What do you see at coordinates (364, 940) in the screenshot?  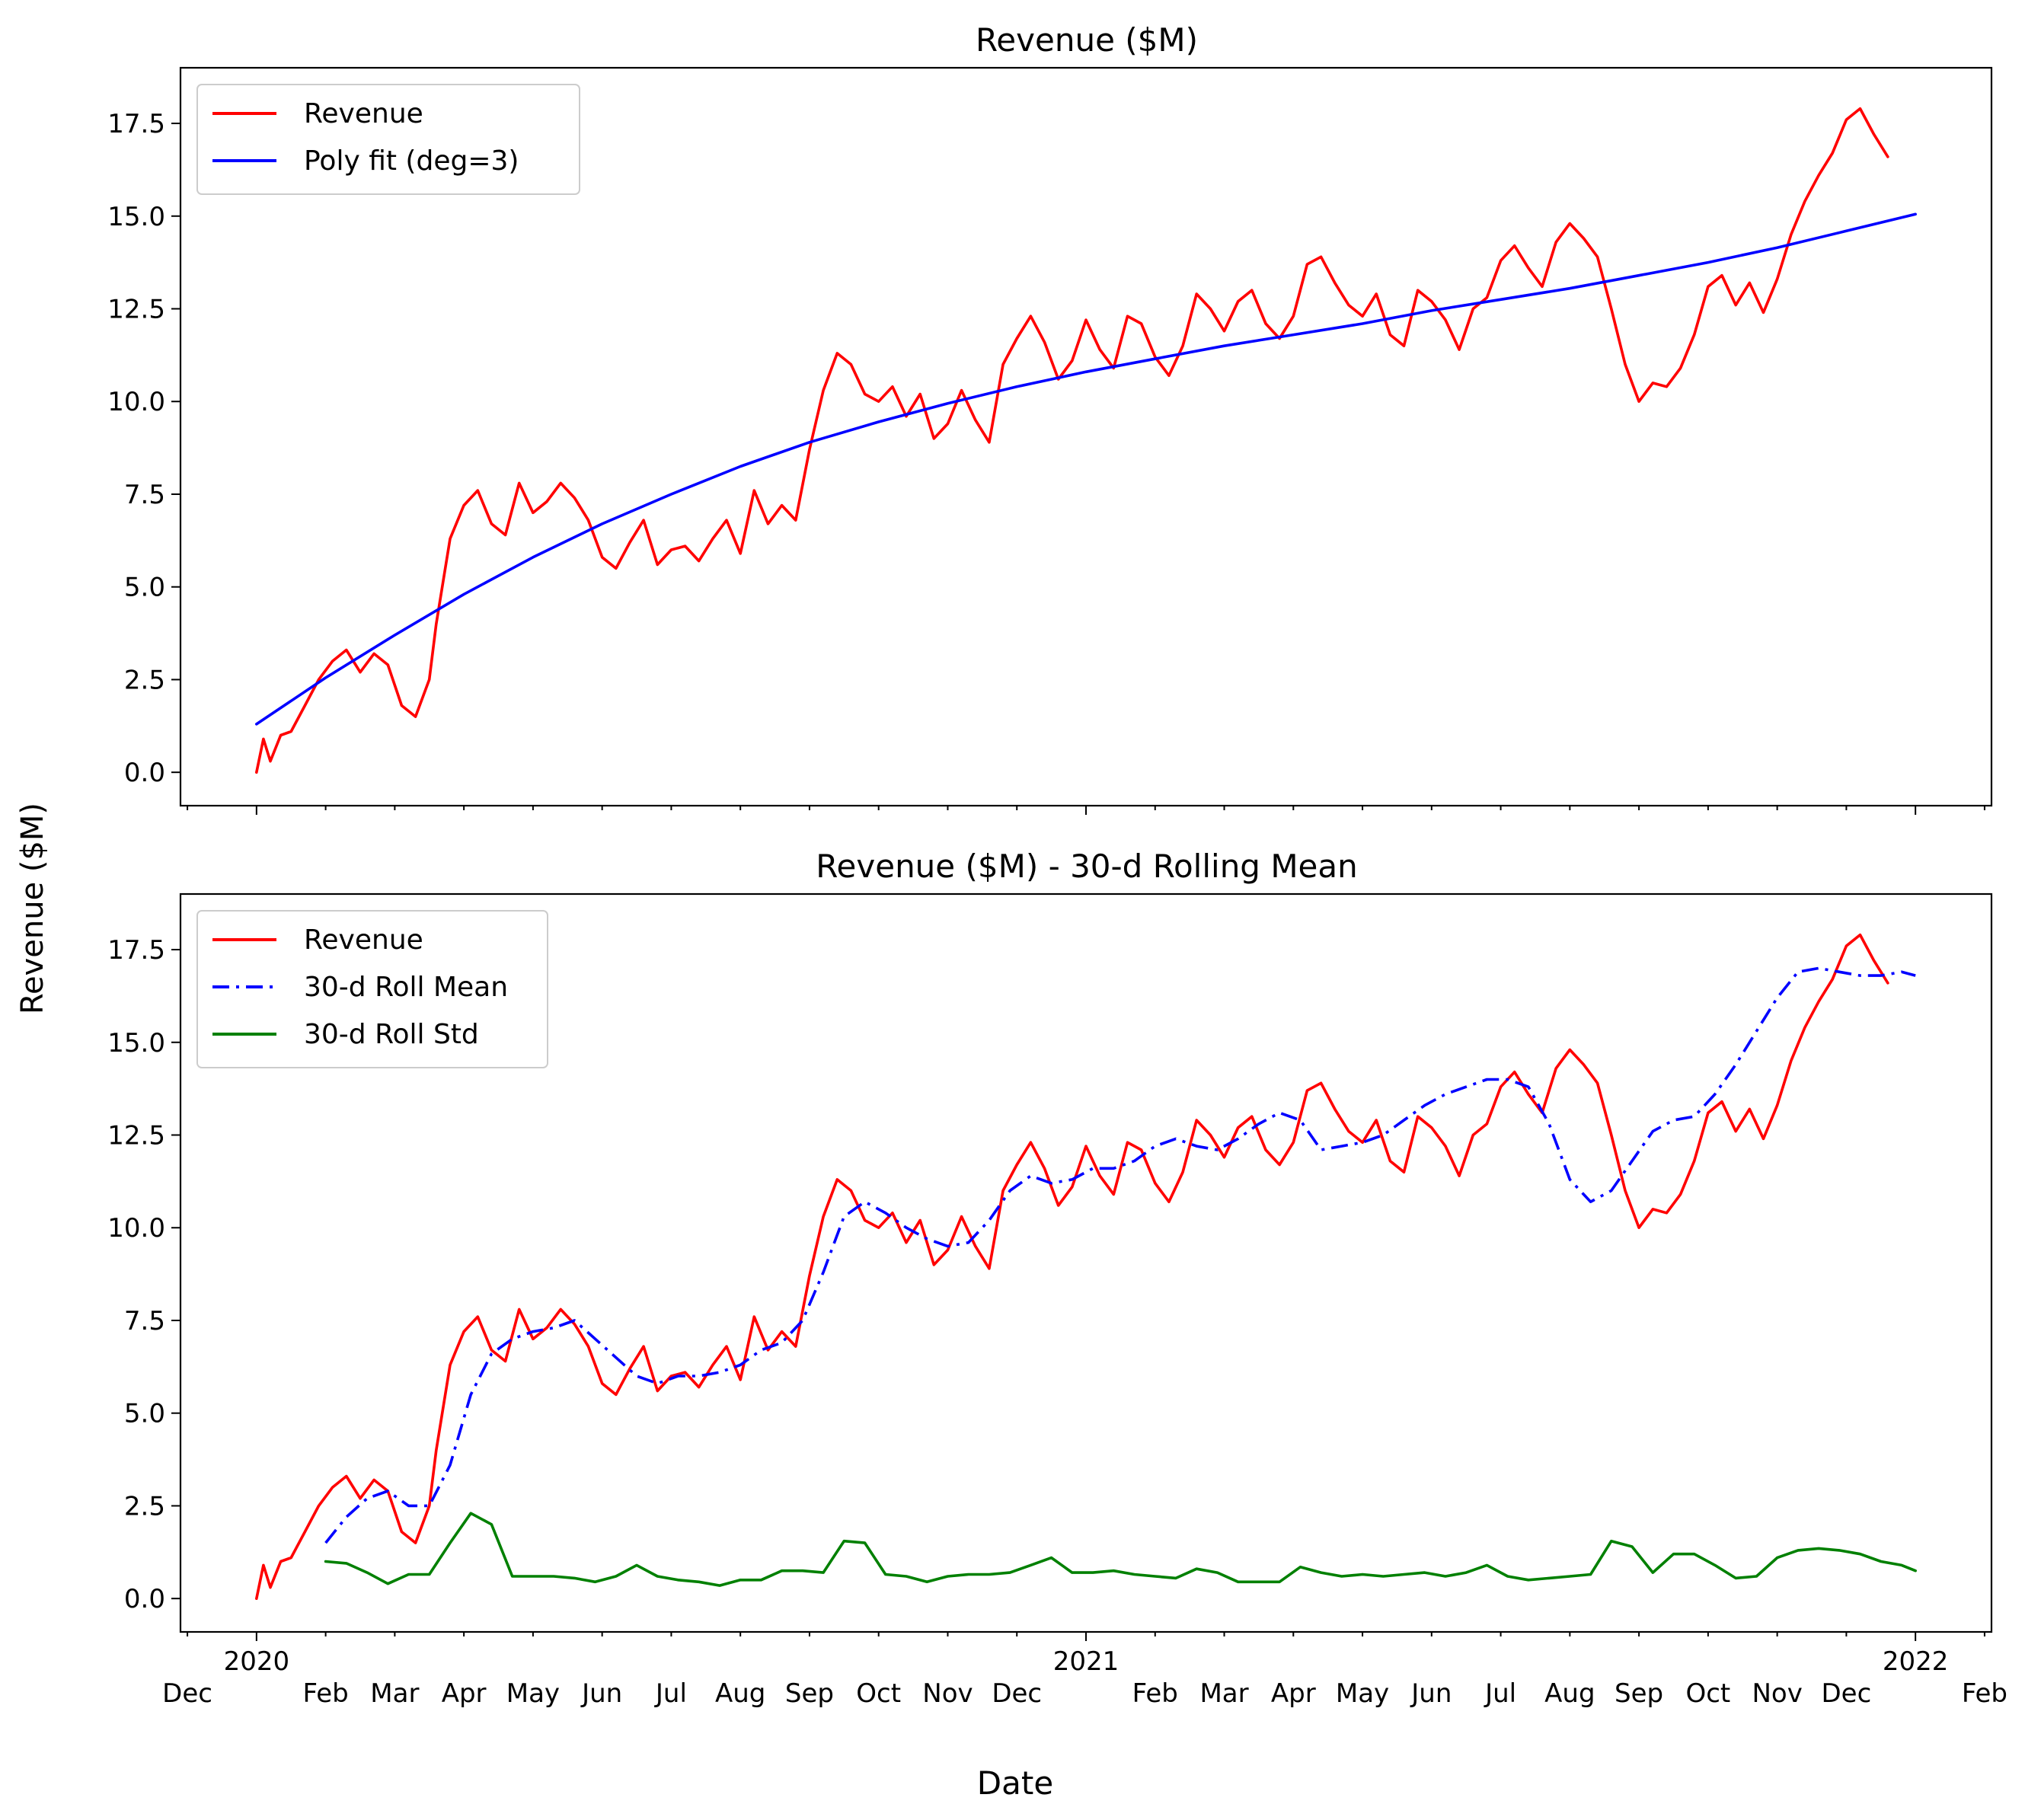 I see `bottom-legend-label-revenue: Revenue` at bounding box center [364, 940].